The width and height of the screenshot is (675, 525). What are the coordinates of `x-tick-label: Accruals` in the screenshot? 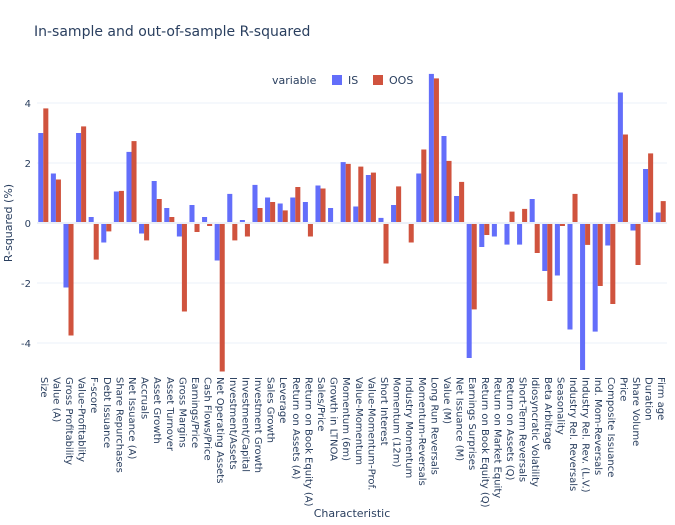 It's located at (144, 398).